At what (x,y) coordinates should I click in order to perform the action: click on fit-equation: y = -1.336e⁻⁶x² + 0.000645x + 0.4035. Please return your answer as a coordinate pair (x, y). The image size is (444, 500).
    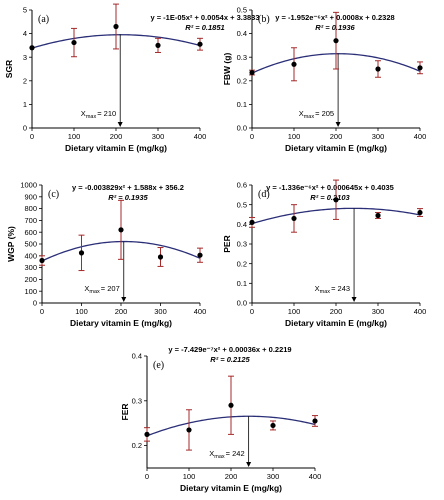
    Looking at the image, I should click on (330, 187).